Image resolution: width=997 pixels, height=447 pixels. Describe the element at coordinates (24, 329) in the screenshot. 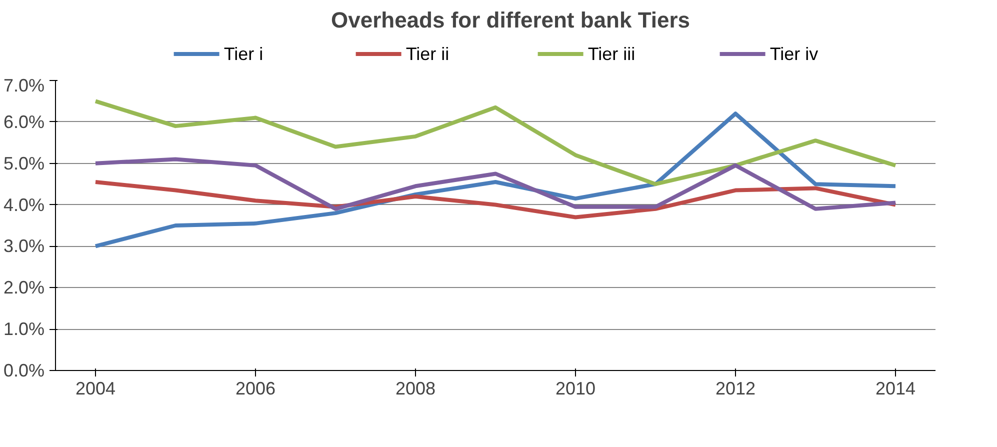

I see `y-tick-label: 1.0%` at that location.